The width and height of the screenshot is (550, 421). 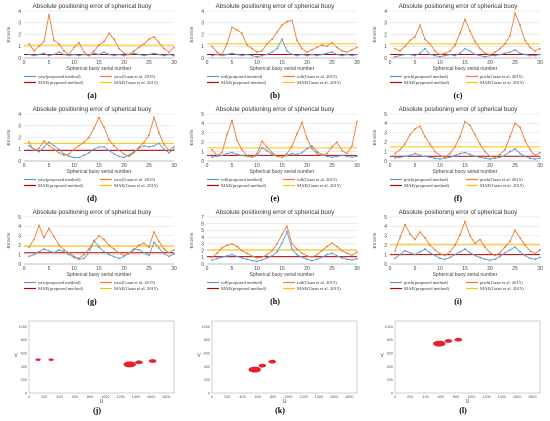 I want to click on y-tick-label: 4, so click(x=202, y=124).